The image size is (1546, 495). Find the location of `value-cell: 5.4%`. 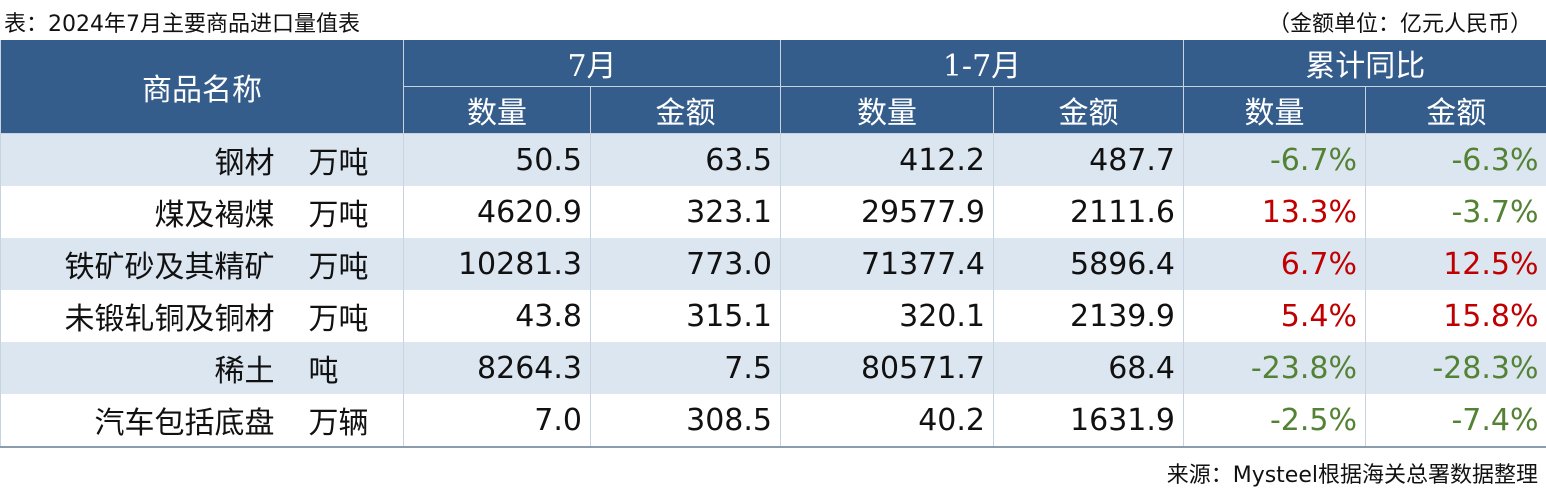

value-cell: 5.4% is located at coordinates (1274, 316).